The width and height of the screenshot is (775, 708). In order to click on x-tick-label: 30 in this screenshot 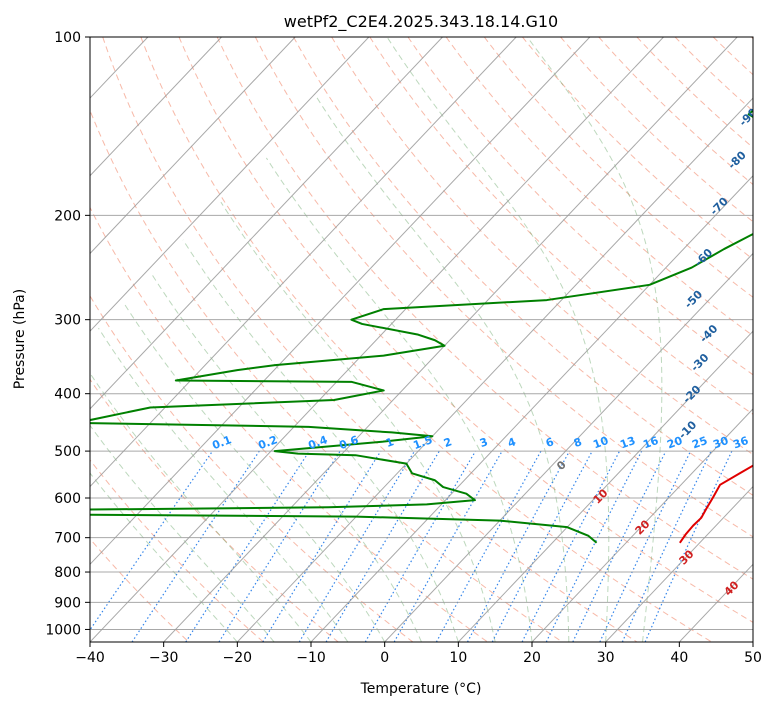, I will do `click(606, 658)`.